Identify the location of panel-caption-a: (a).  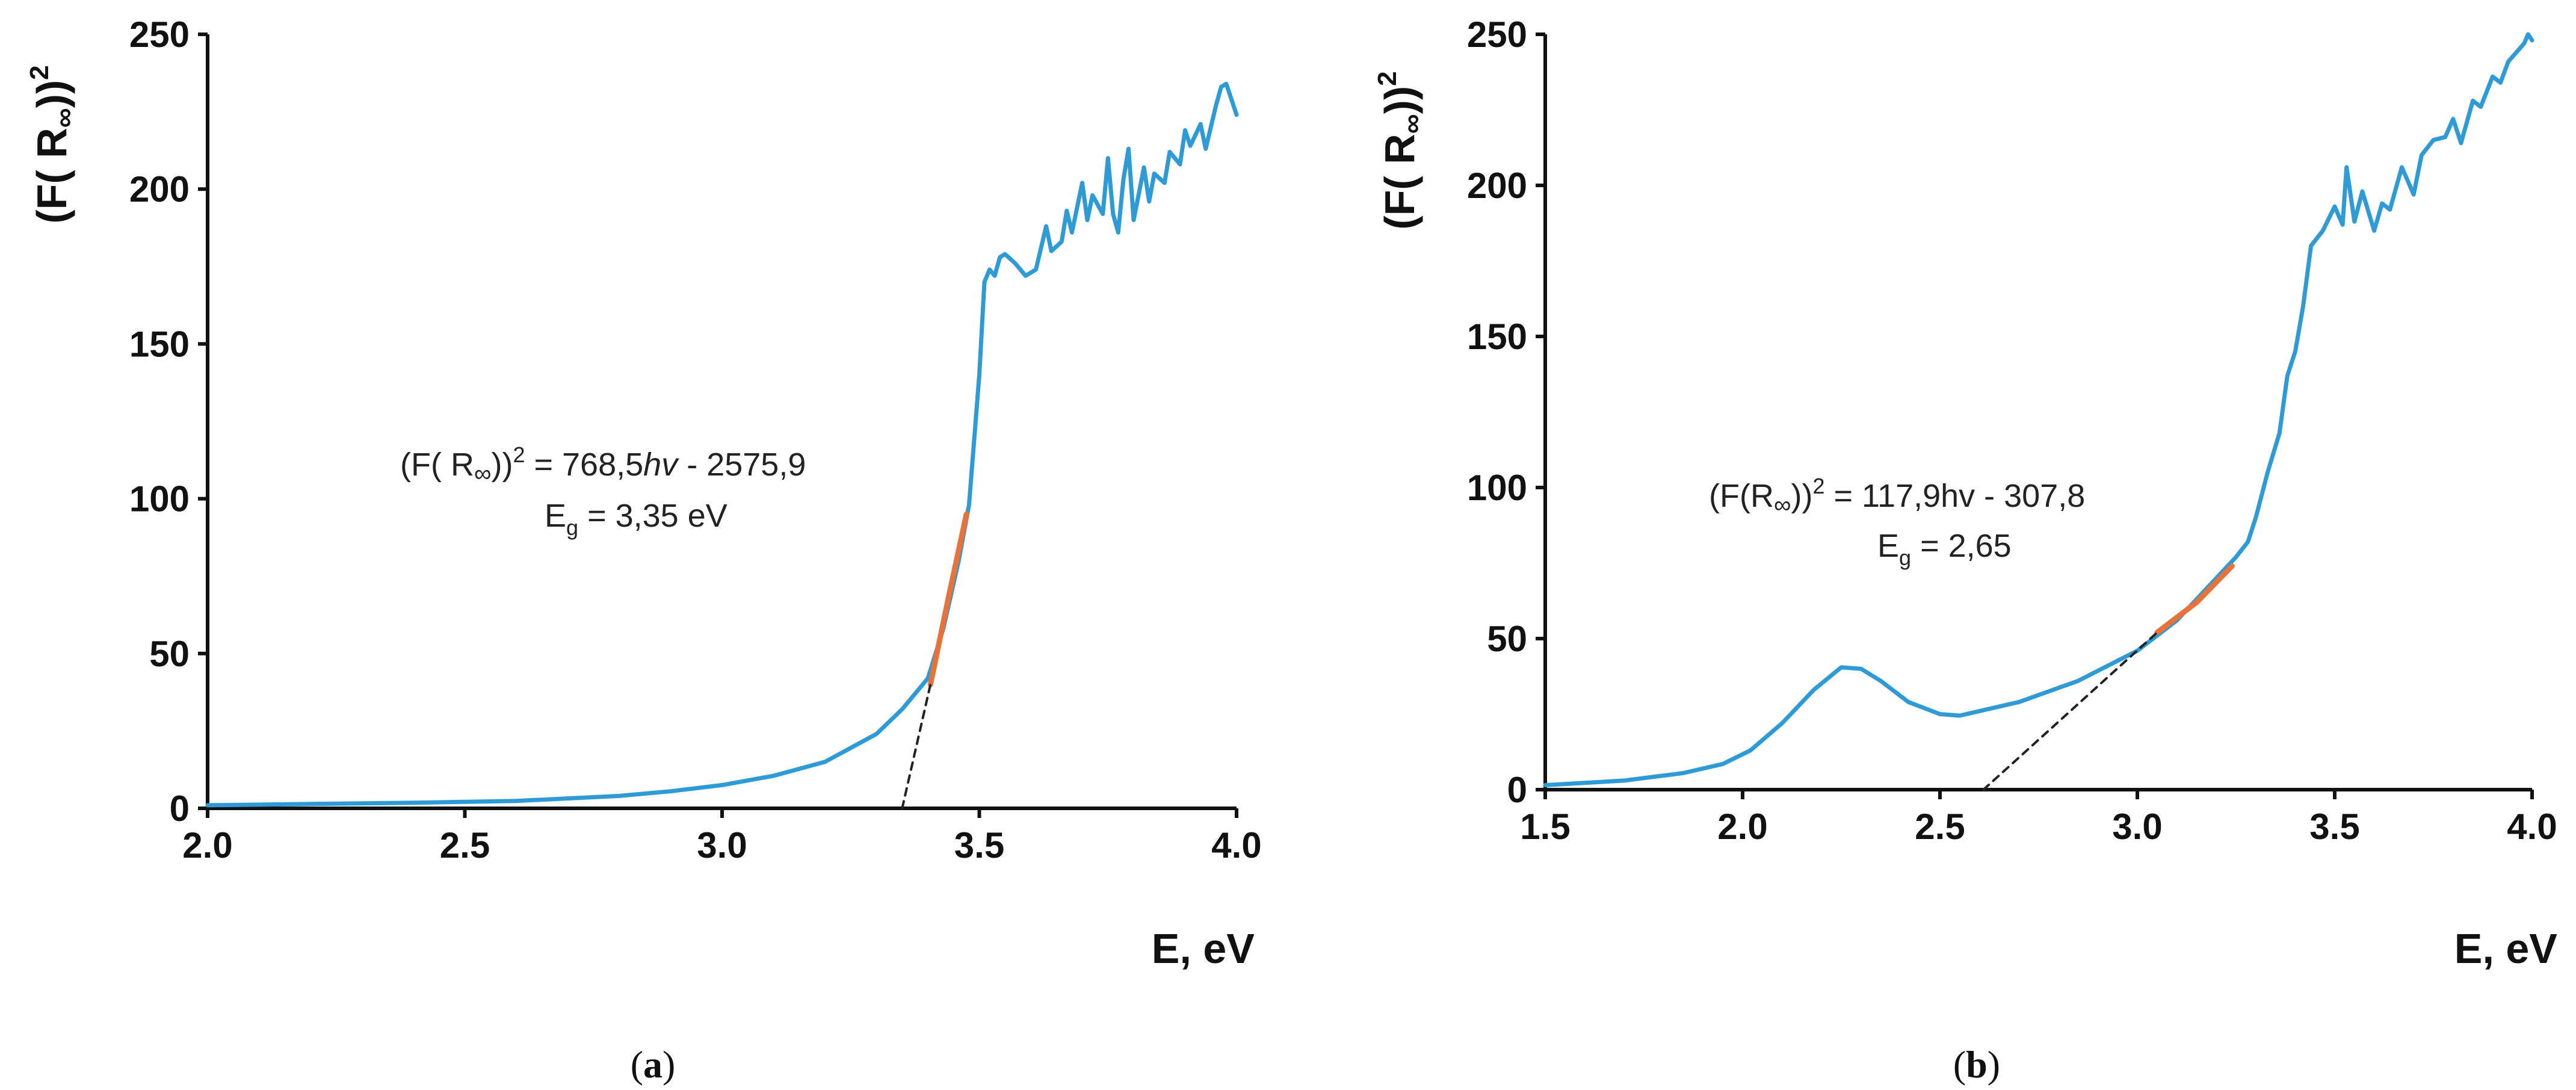
(653, 1064).